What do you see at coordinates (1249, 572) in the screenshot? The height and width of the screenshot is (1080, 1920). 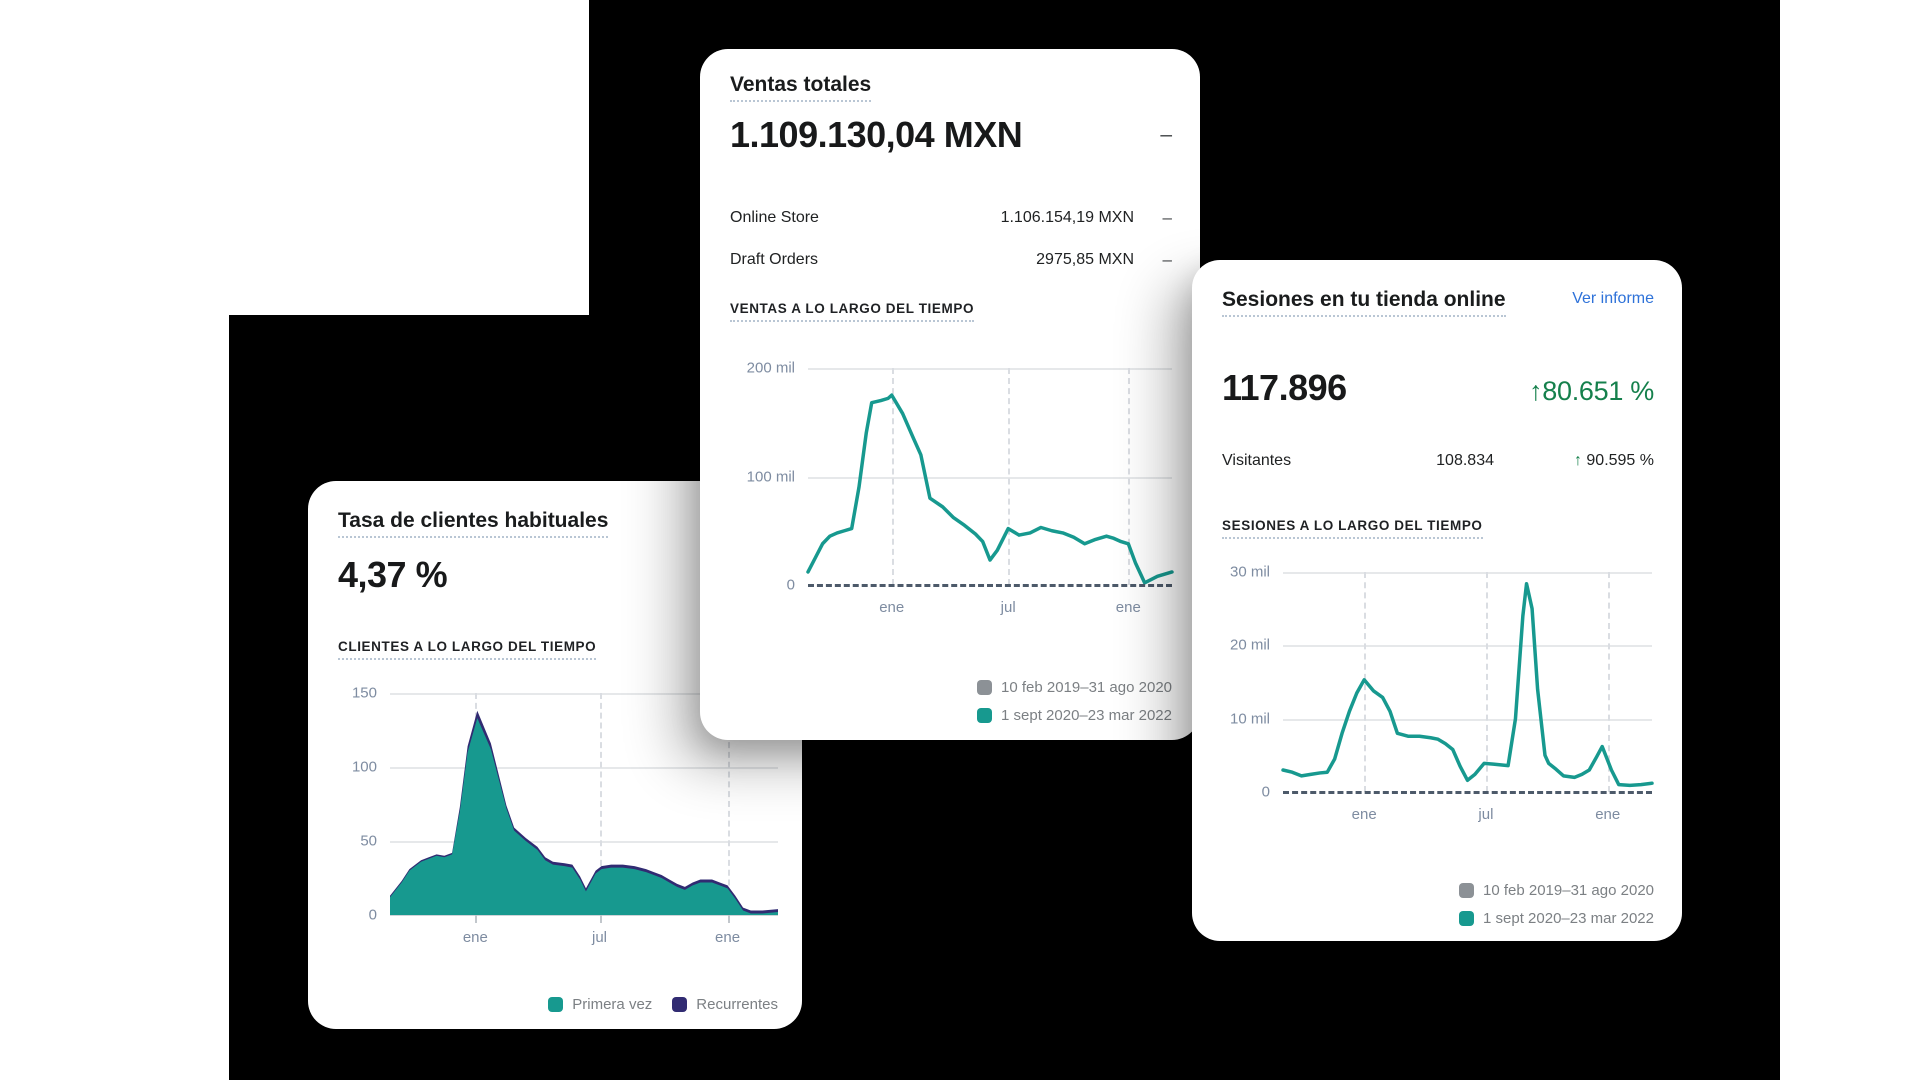 I see `y-axis-label: 30 mil` at bounding box center [1249, 572].